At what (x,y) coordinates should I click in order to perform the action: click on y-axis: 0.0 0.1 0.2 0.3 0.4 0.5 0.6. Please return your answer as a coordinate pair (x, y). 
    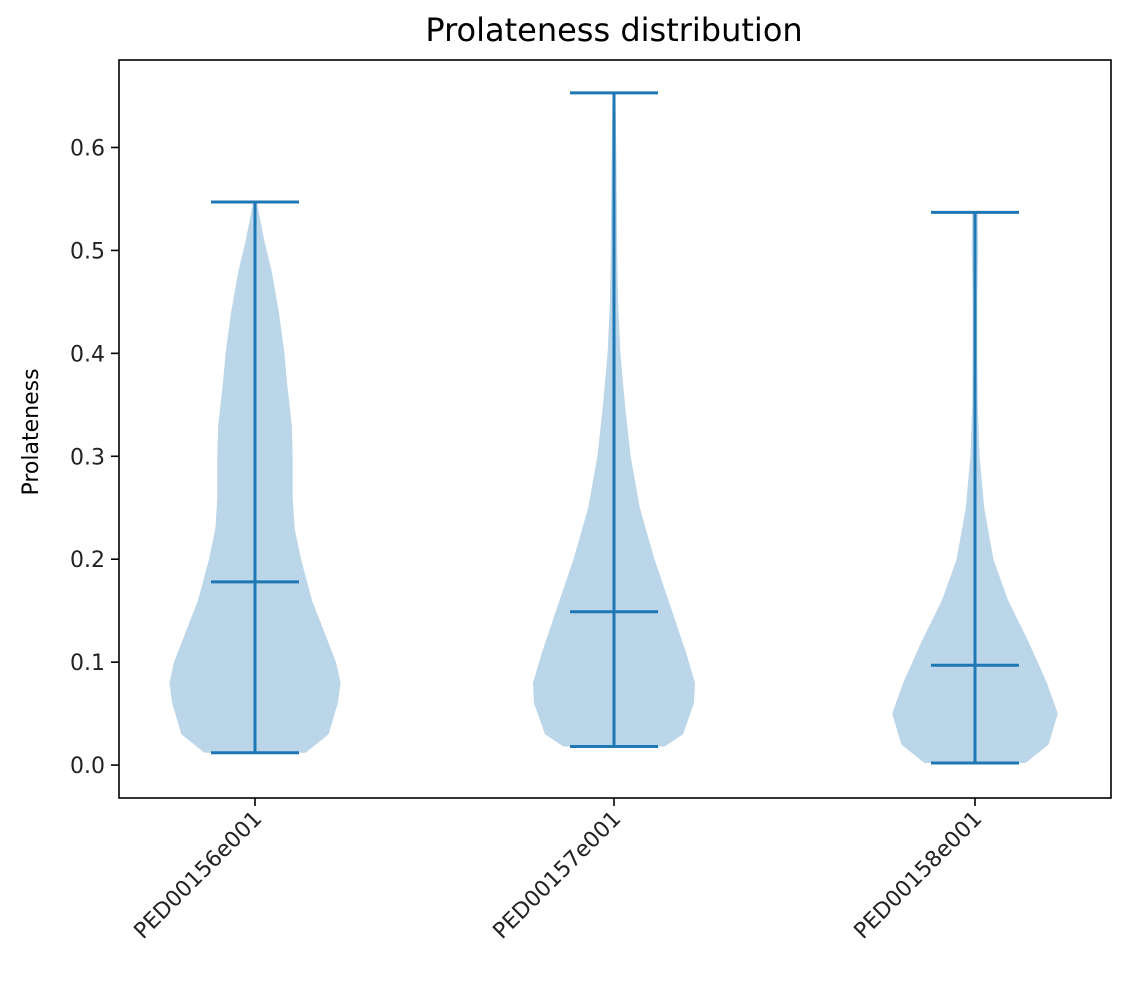
    Looking at the image, I should click on (94, 457).